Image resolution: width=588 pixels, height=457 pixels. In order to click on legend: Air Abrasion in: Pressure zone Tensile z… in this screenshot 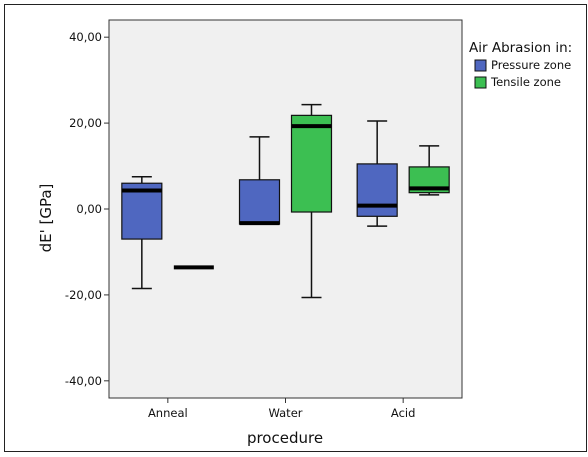, I will do `click(520, 64)`.